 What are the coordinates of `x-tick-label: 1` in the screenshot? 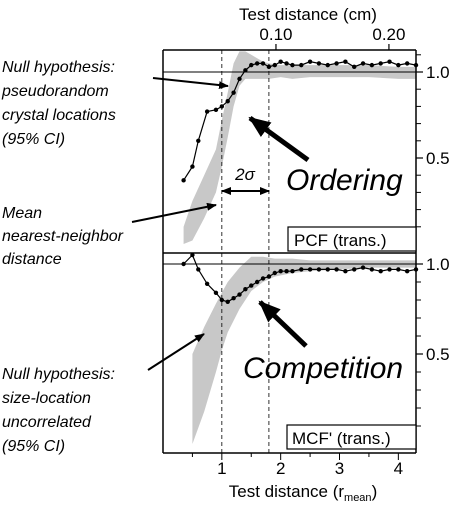 It's located at (221, 468).